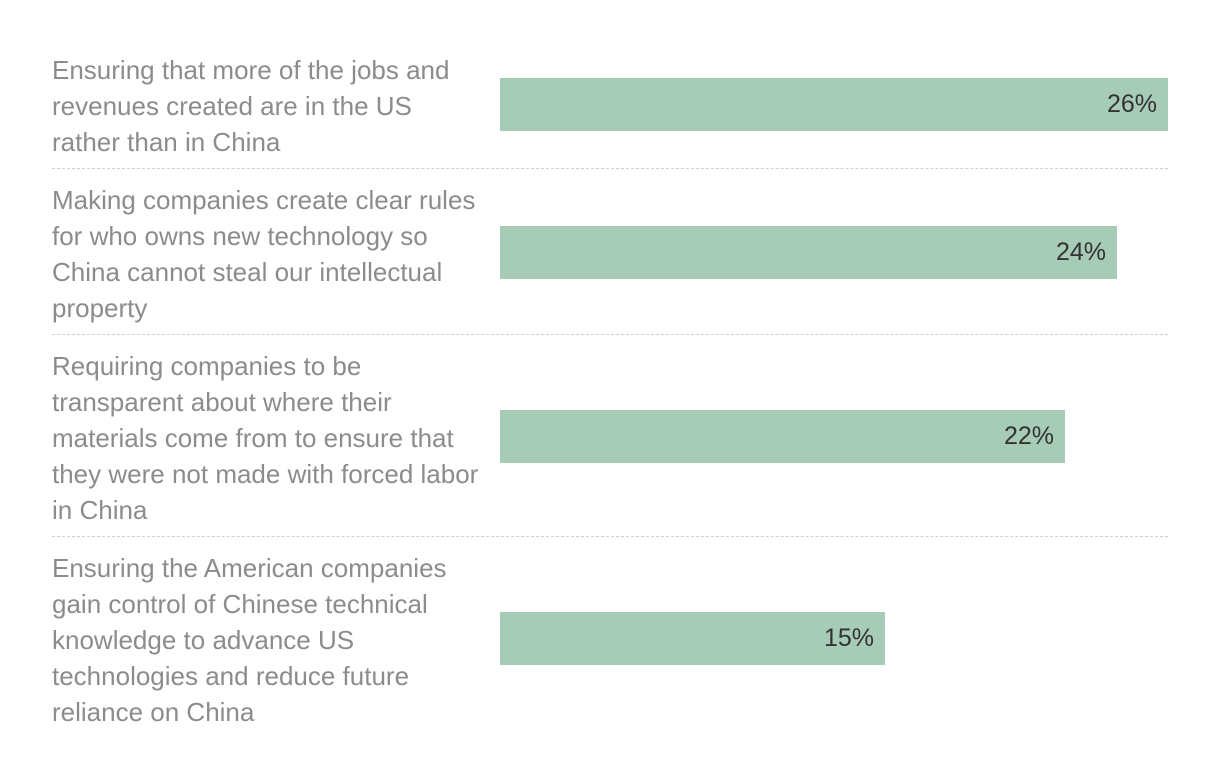  I want to click on bar: 24%, so click(808, 252).